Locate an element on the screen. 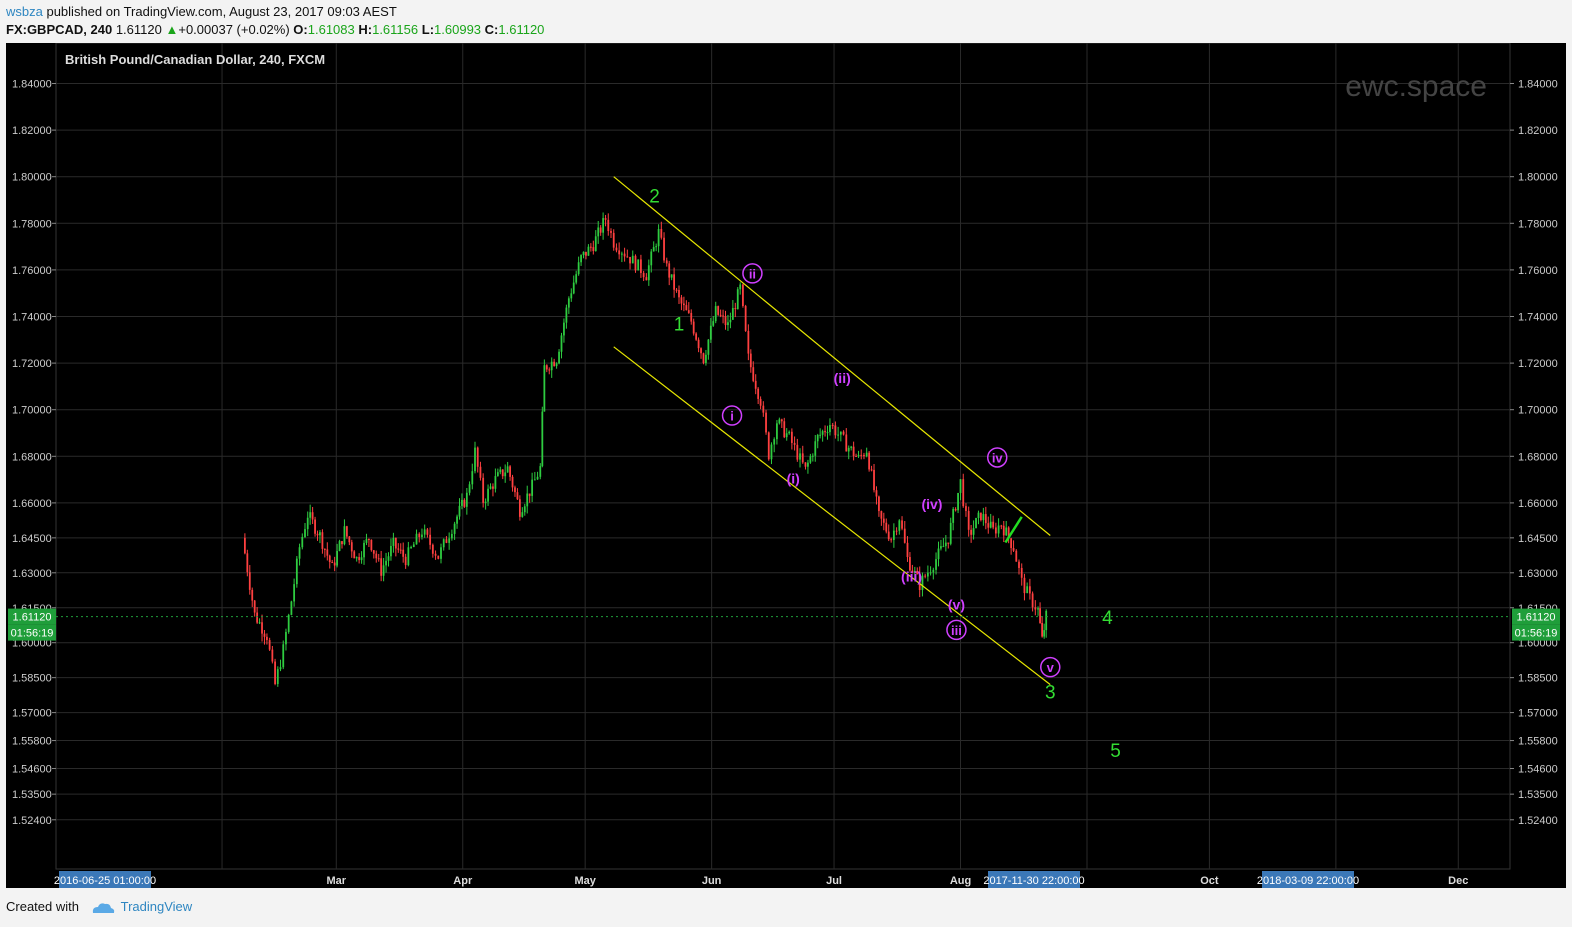  last-price-label-right: 1.61120 is located at coordinates (1536, 618).